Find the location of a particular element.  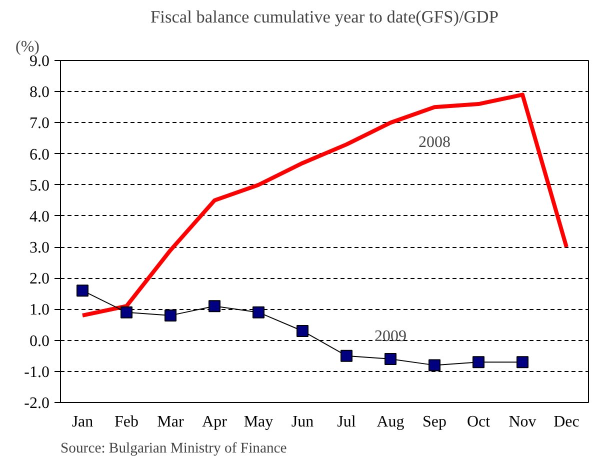

y-tick-label: 8.0 is located at coordinates (40, 93).